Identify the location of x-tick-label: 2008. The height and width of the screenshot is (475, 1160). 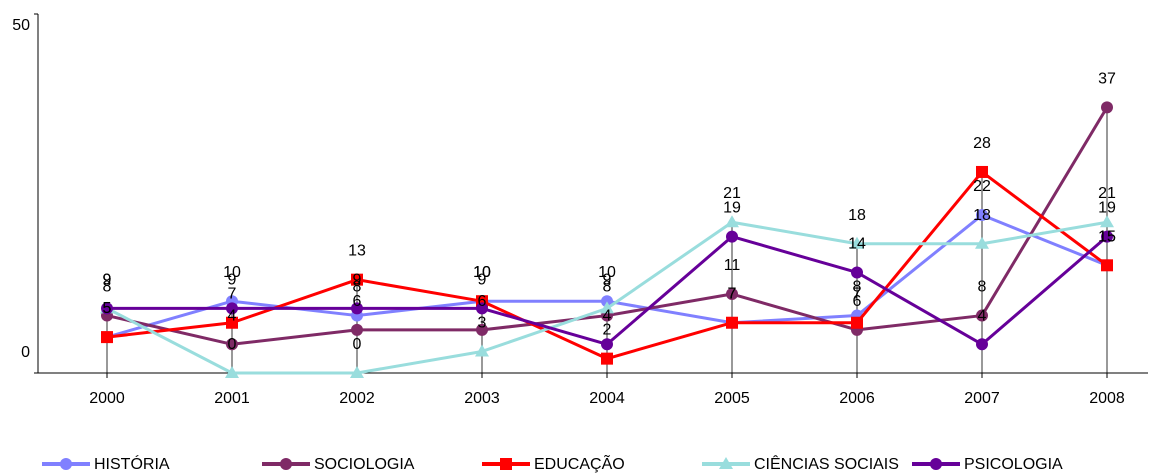
(1107, 398).